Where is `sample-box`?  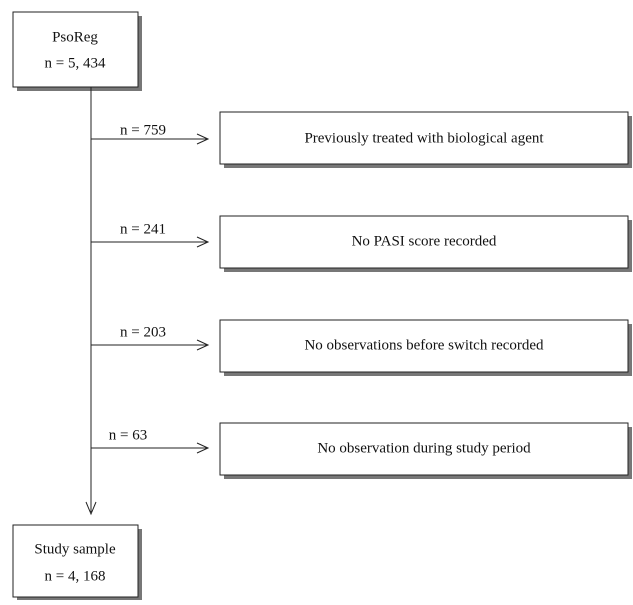 sample-box is located at coordinates (75, 561).